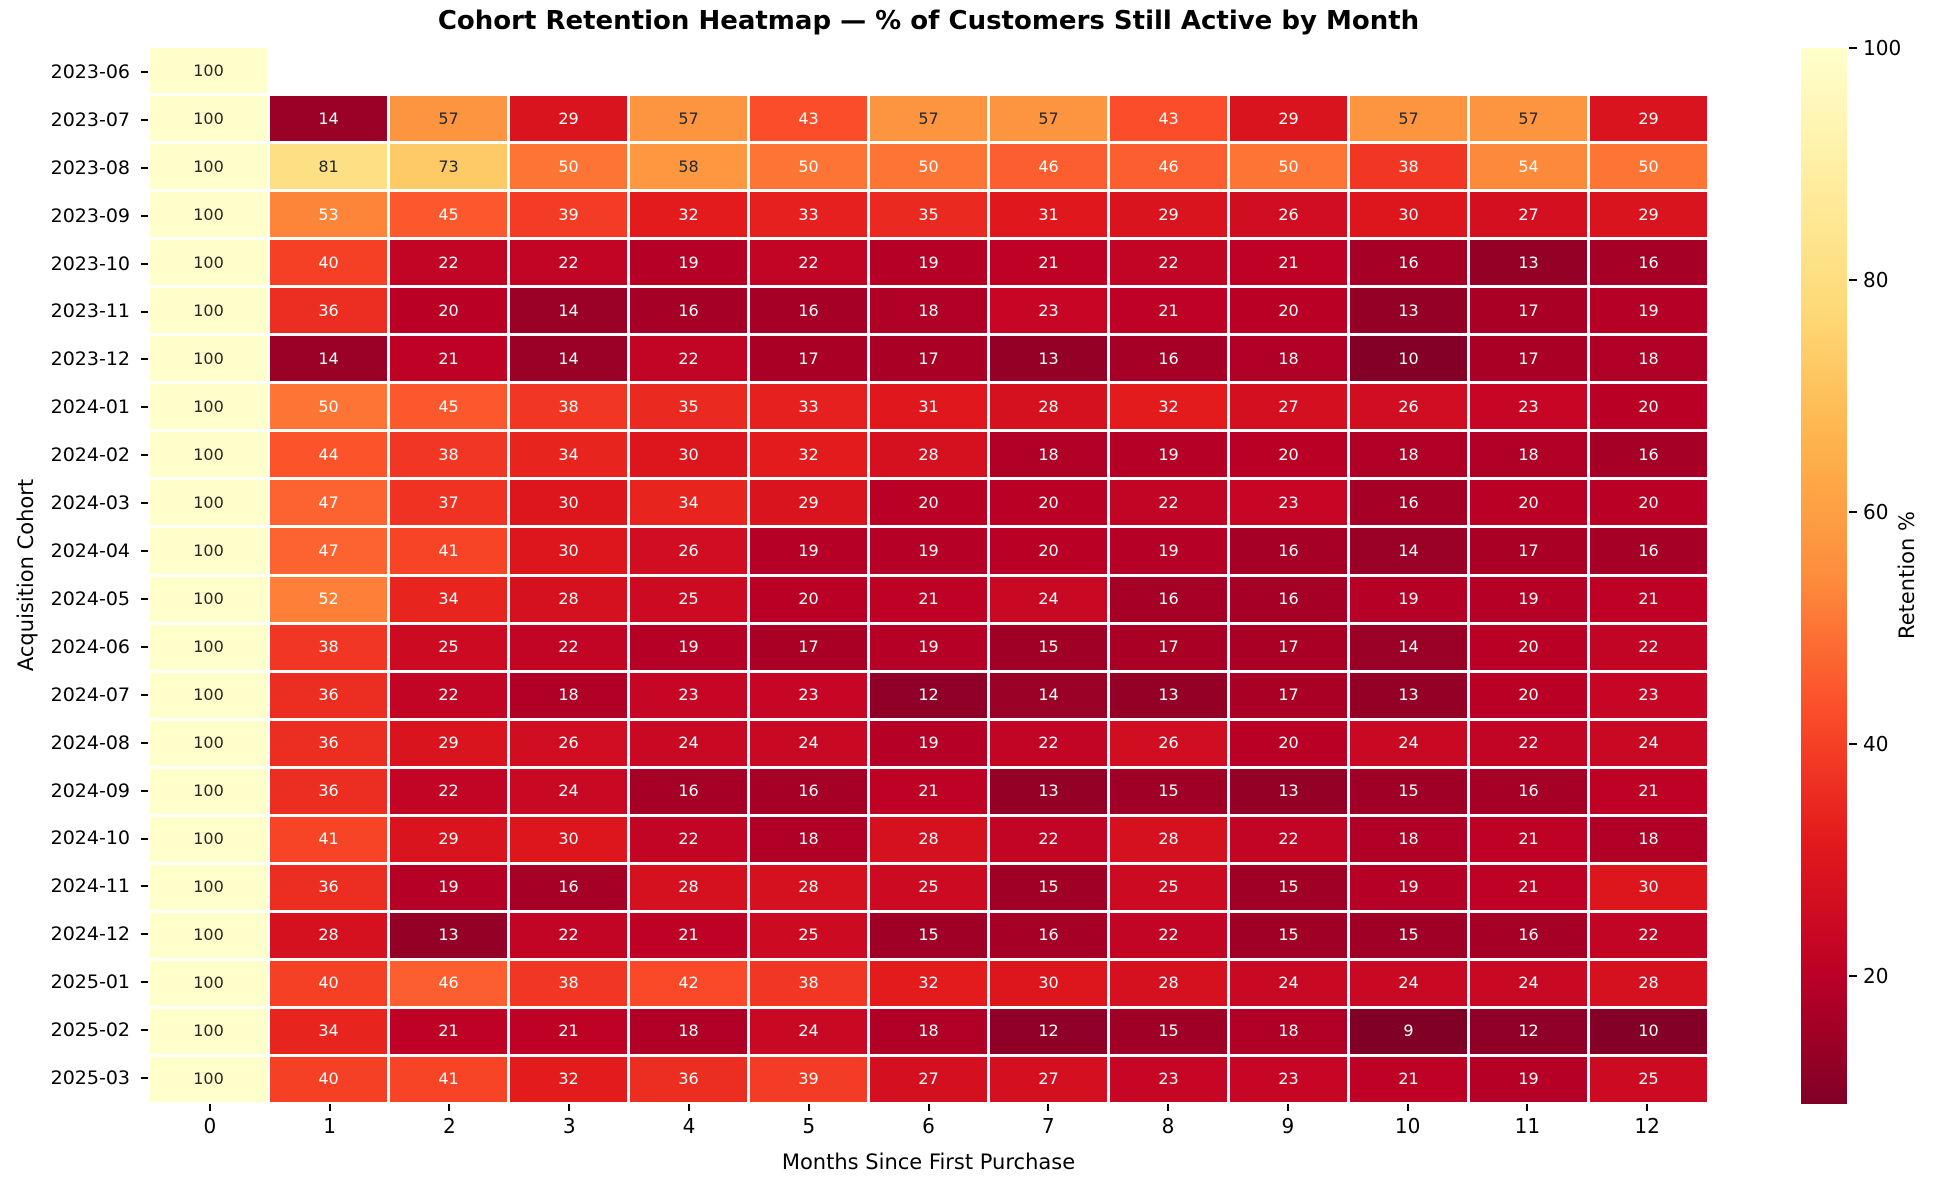 The height and width of the screenshot is (1184, 1936). What do you see at coordinates (688, 503) in the screenshot?
I see `heatmap-cell: 34` at bounding box center [688, 503].